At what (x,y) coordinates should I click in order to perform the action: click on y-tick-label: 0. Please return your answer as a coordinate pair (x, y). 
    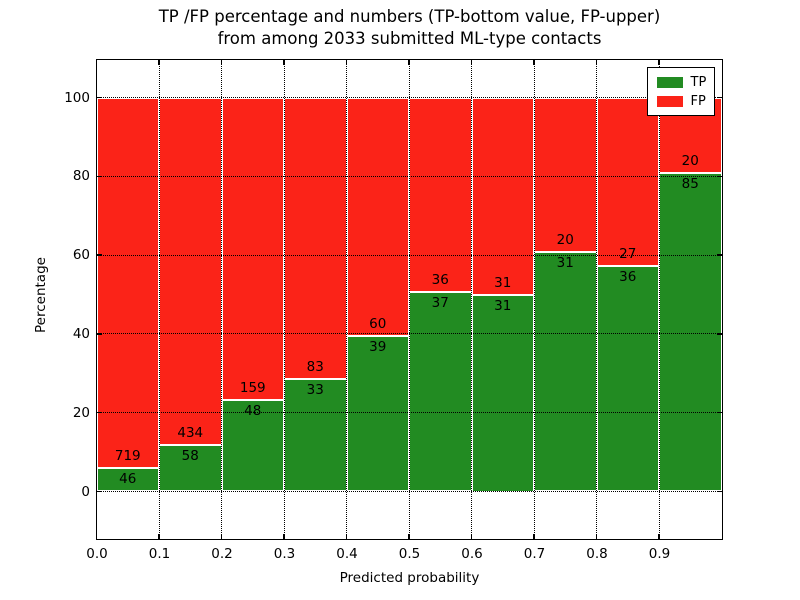
    Looking at the image, I should click on (85, 491).